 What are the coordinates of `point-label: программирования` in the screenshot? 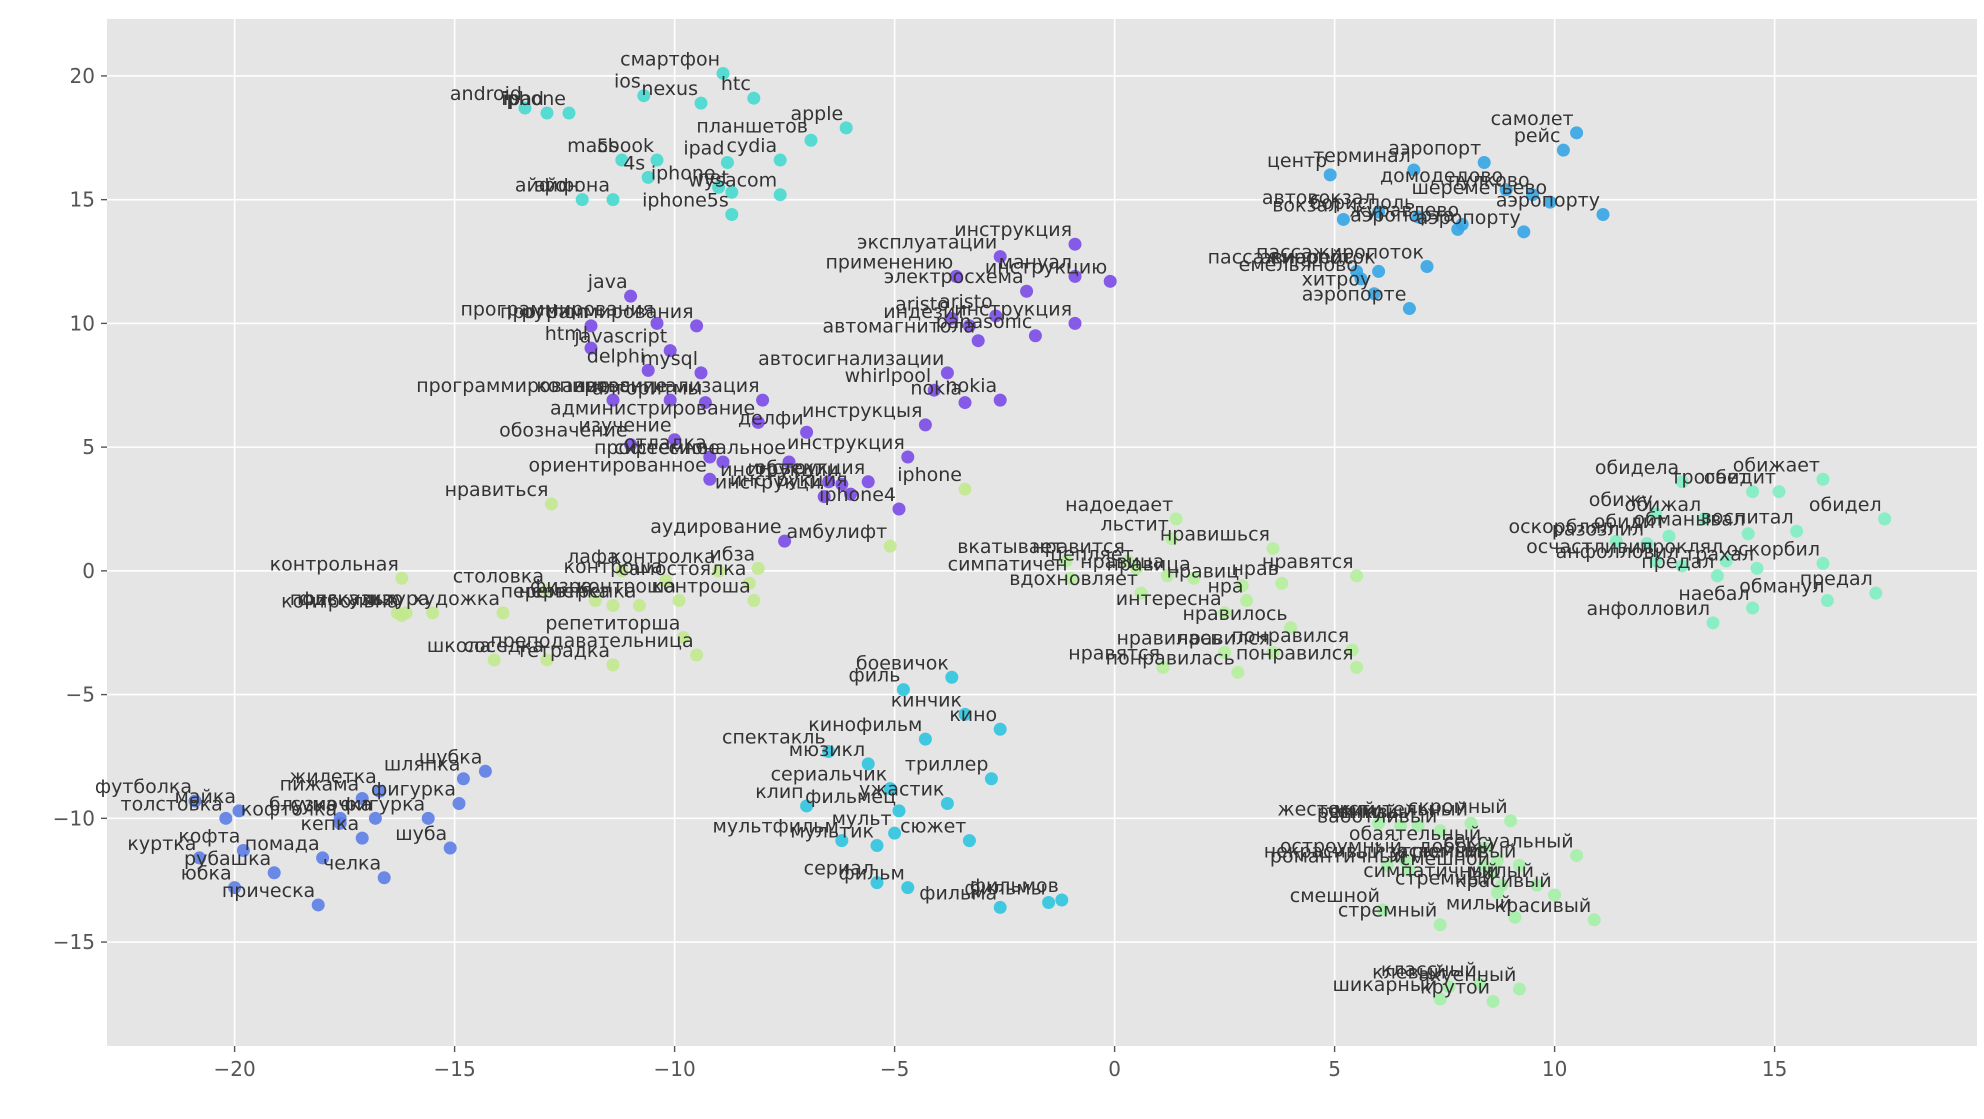 It's located at (557, 309).